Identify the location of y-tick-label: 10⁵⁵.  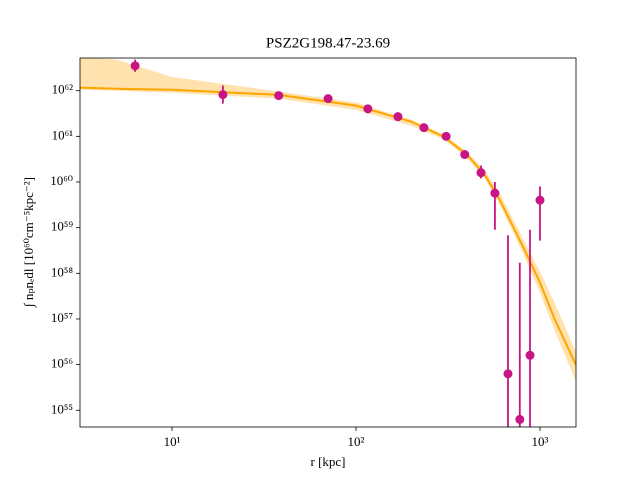
(62, 408).